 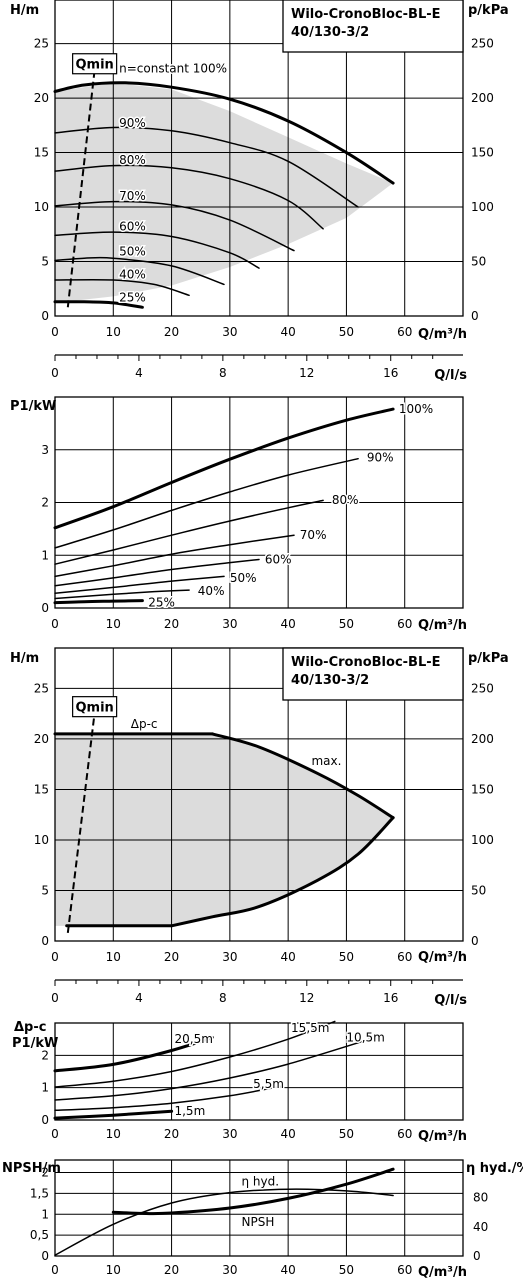 What do you see at coordinates (346, 624) in the screenshot?
I see `c2-x-tick: 50` at bounding box center [346, 624].